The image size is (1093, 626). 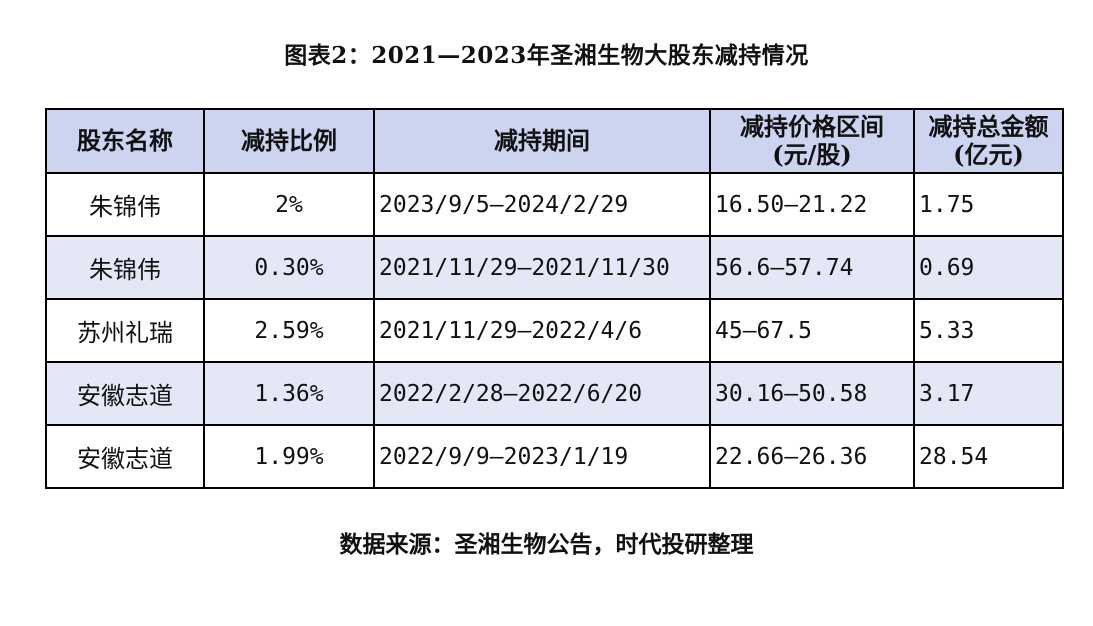 What do you see at coordinates (988, 456) in the screenshot?
I see `cell-amount: 28.54` at bounding box center [988, 456].